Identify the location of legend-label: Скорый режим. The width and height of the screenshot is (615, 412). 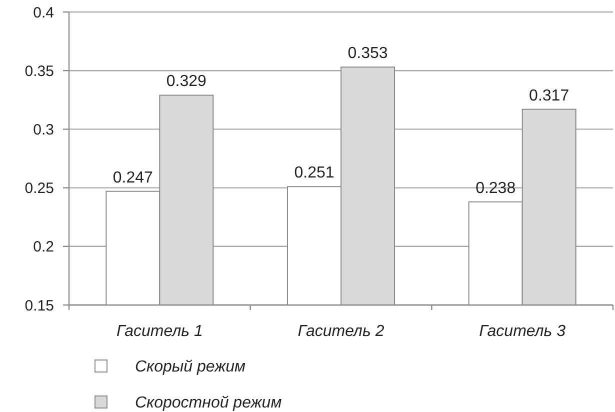
(190, 367).